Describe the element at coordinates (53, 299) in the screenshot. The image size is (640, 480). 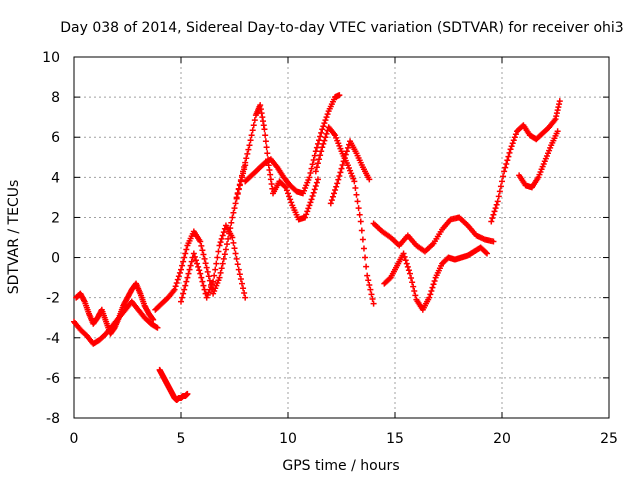
I see `y-tick-label: -2` at that location.